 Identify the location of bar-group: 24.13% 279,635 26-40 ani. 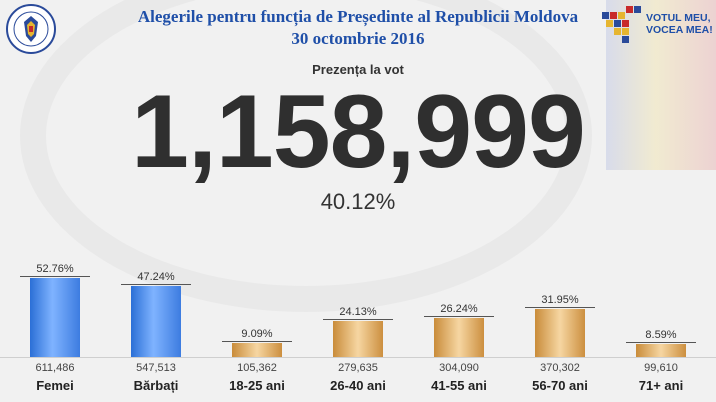
(373, 316).